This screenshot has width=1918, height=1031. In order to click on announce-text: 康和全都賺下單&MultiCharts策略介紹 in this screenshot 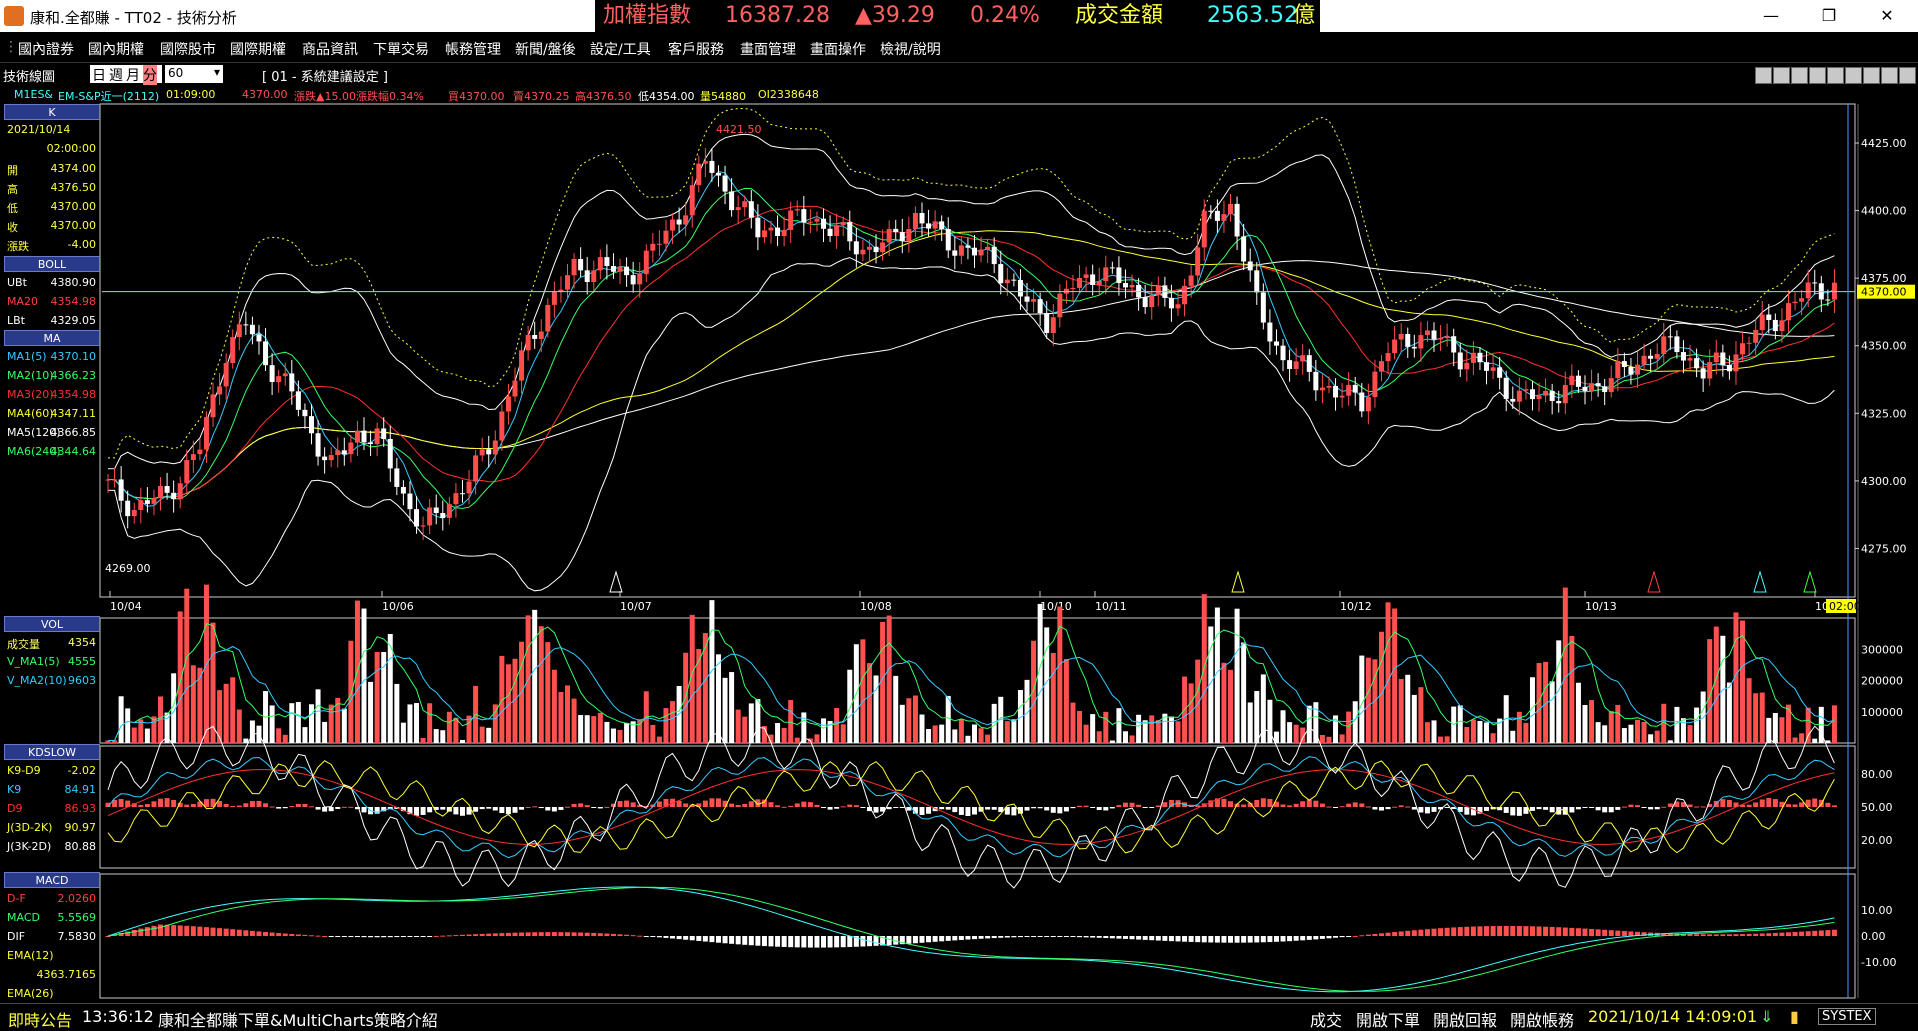, I will do `click(298, 1020)`.